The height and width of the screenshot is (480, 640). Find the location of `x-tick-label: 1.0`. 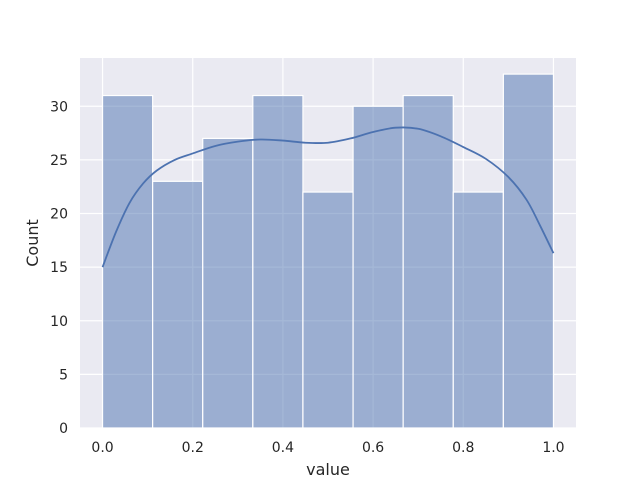

x-tick-label: 1.0 is located at coordinates (553, 448).